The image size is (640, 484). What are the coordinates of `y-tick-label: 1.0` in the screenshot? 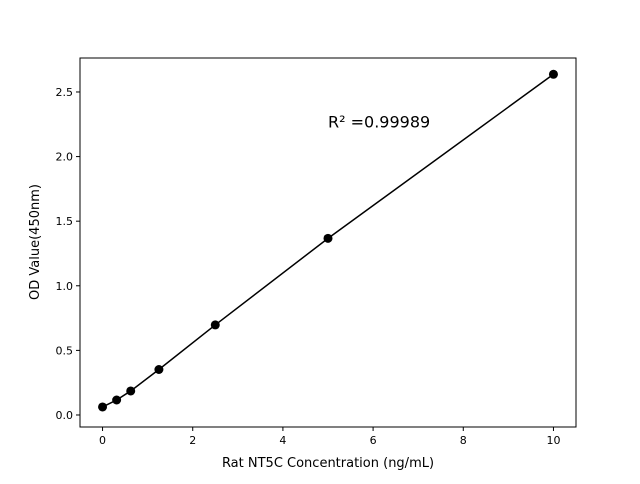 It's located at (65, 286).